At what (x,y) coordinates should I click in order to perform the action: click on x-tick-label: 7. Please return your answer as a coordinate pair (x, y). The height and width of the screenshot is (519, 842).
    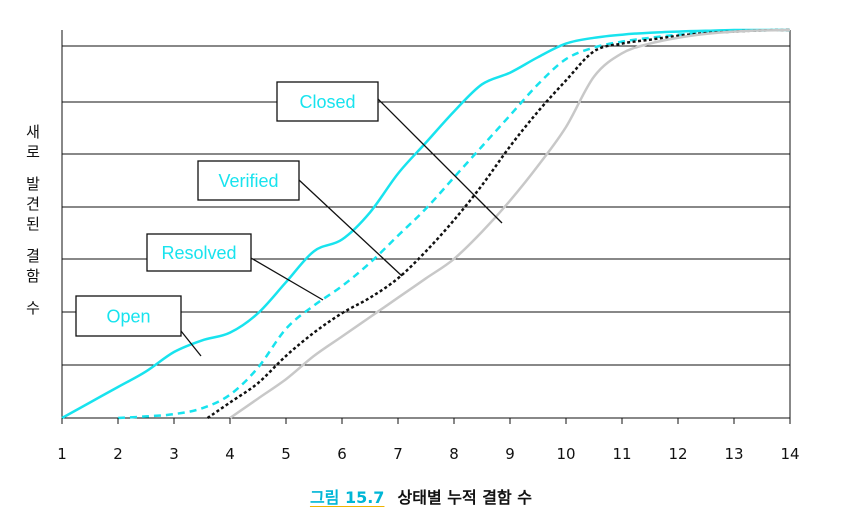
    Looking at the image, I should click on (398, 454).